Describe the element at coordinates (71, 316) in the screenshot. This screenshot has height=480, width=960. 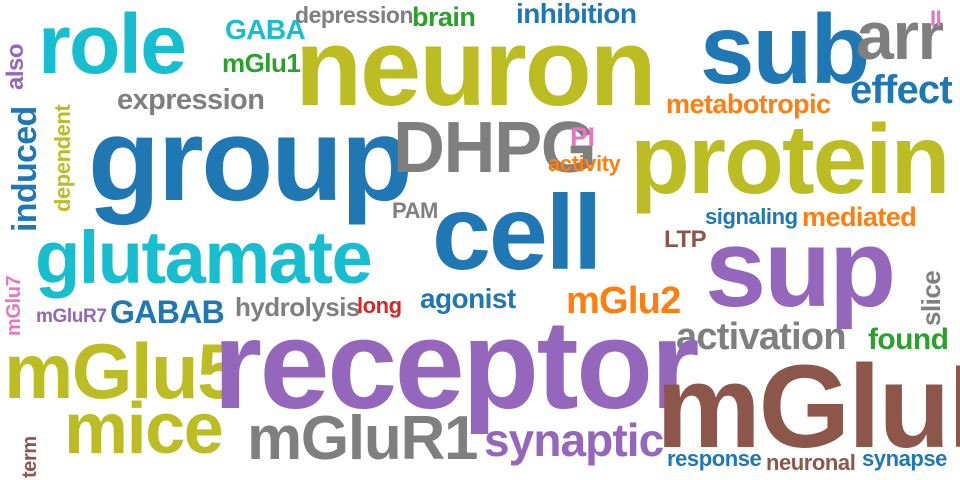
I see `word-mglur7: mGluR7` at that location.